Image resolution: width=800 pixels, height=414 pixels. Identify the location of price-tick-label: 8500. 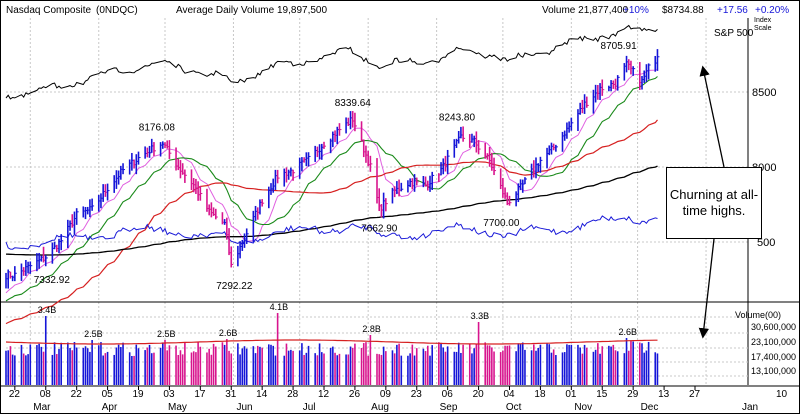
(764, 93).